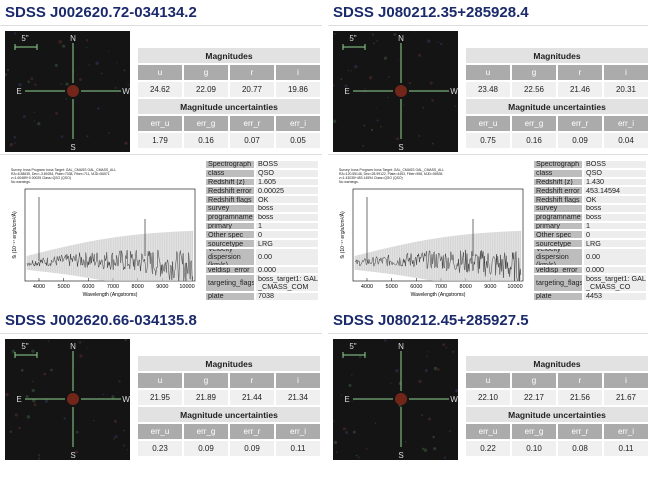 The image size is (648, 480). Describe the element at coordinates (230, 296) in the screenshot. I see `property-key: plate` at that location.